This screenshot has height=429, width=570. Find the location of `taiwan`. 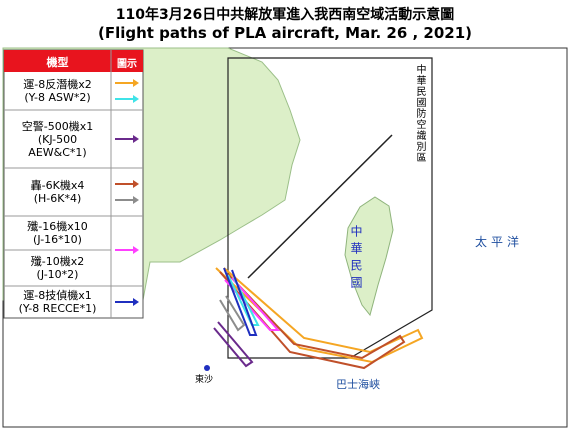

taiwan is located at coordinates (369, 256).